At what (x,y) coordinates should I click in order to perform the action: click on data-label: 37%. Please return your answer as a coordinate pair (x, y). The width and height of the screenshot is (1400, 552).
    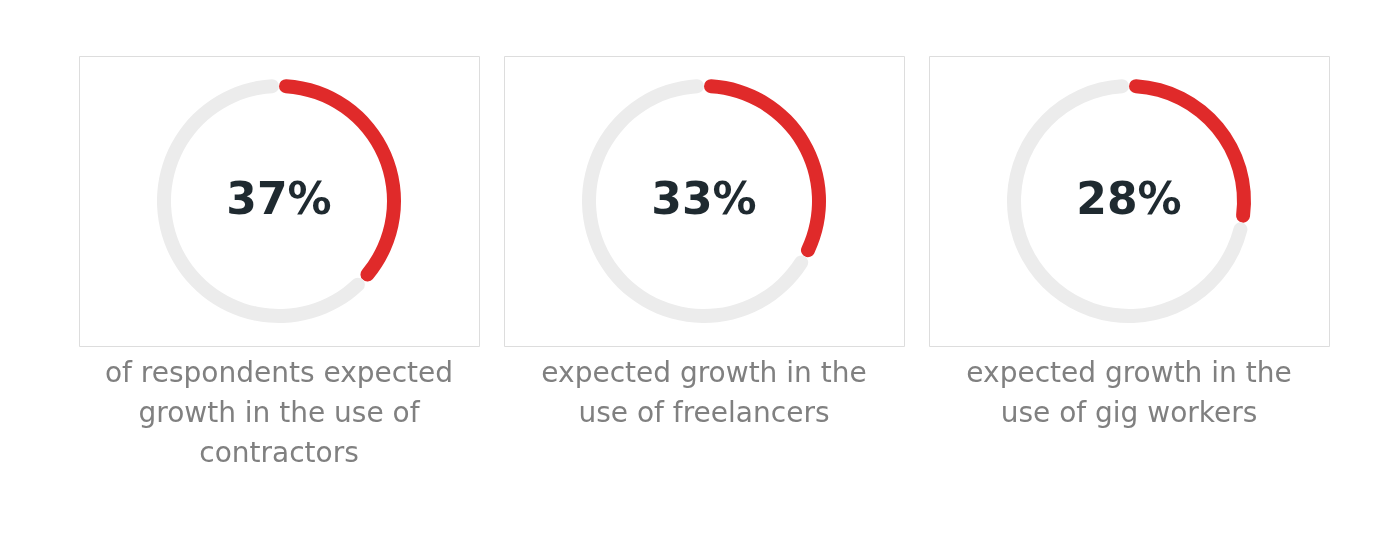
    Looking at the image, I should click on (279, 198).